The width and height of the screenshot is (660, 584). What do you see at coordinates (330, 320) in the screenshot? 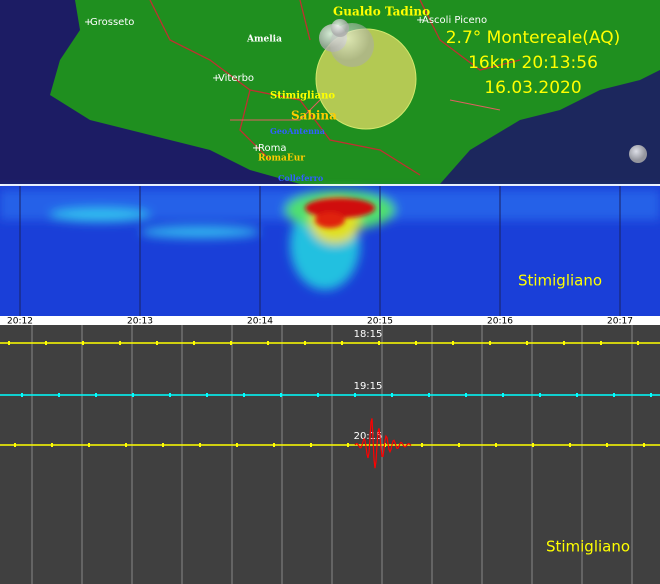
I see `time-axis` at bounding box center [330, 320].